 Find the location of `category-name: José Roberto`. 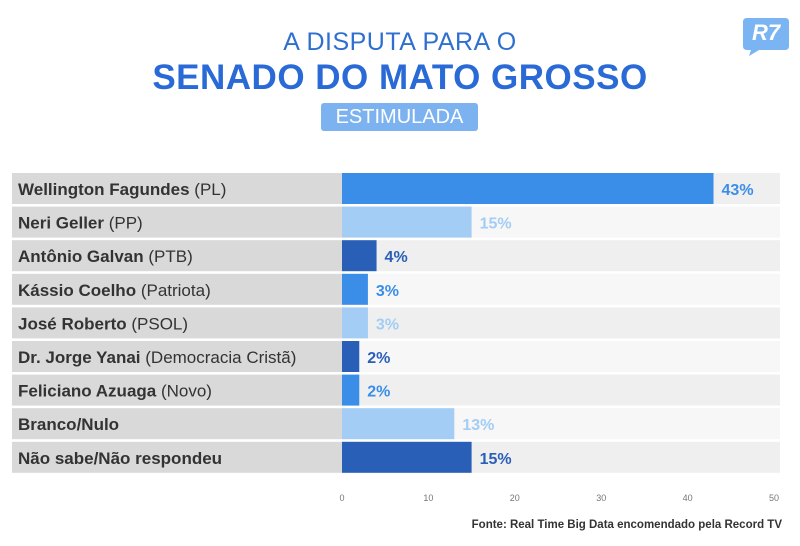

category-name: José Roberto is located at coordinates (72, 323).